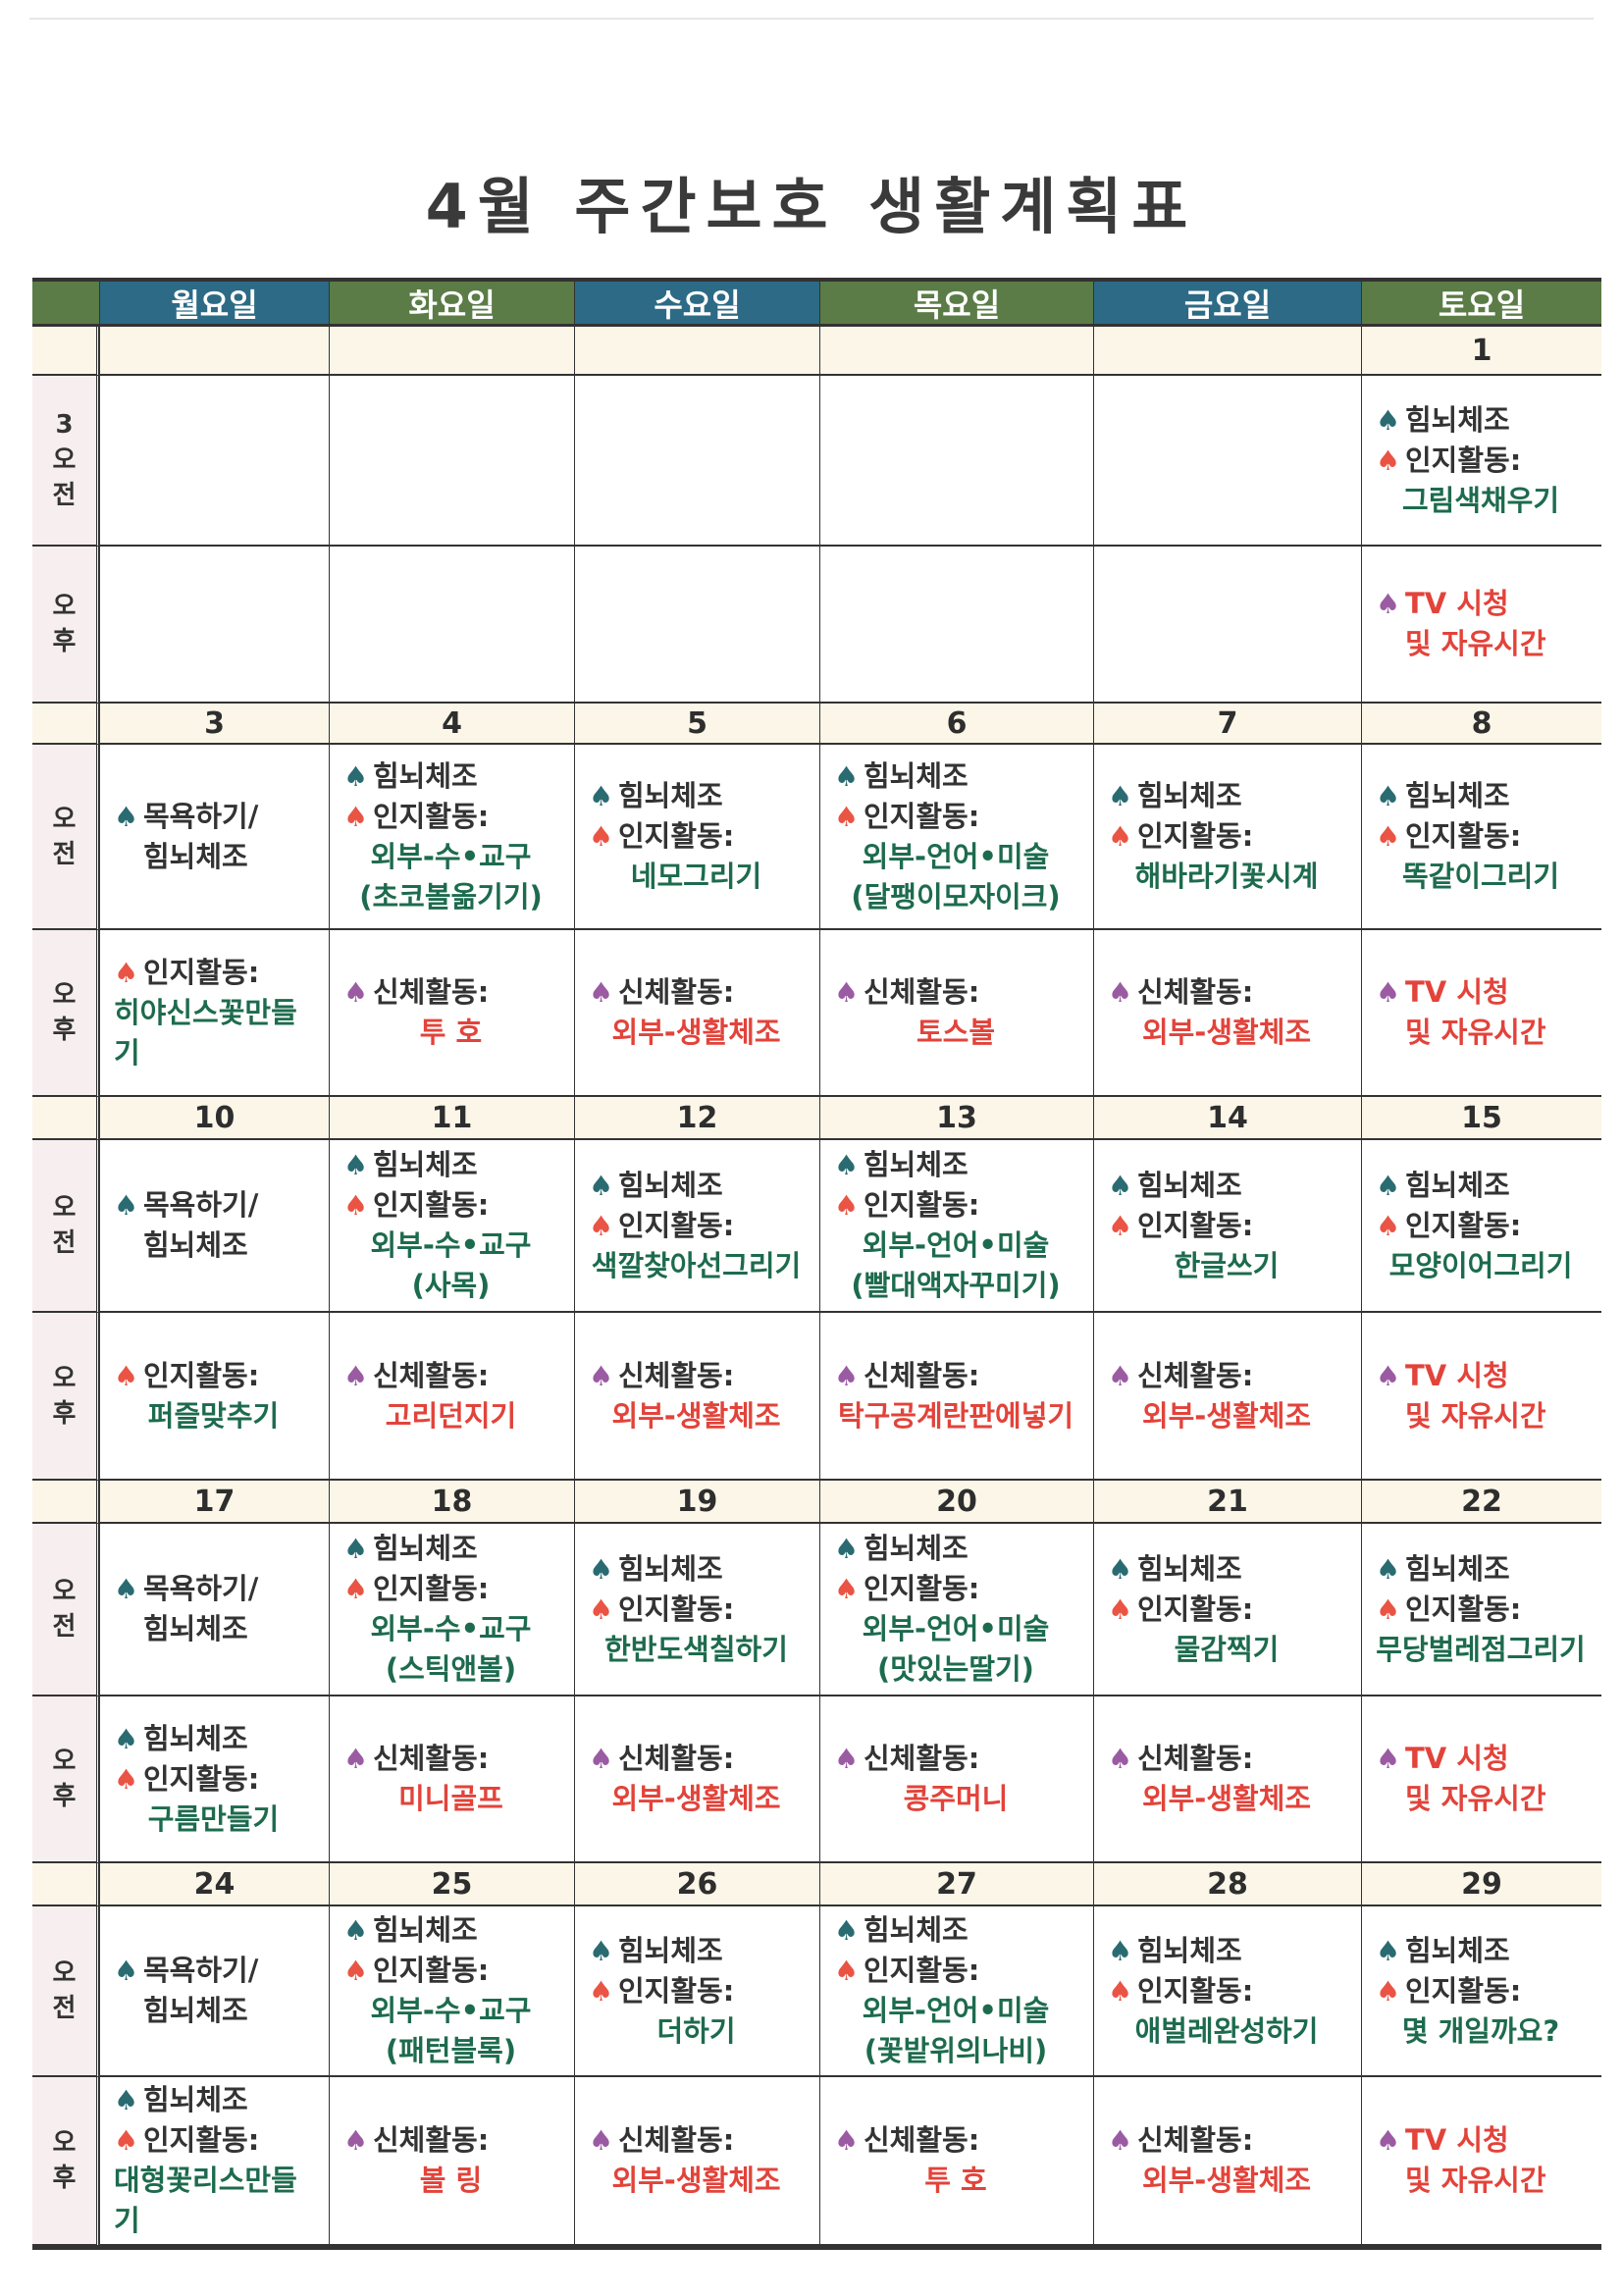 The image size is (1623, 2296). I want to click on activity-line: 힘뇌체조, so click(216, 2011).